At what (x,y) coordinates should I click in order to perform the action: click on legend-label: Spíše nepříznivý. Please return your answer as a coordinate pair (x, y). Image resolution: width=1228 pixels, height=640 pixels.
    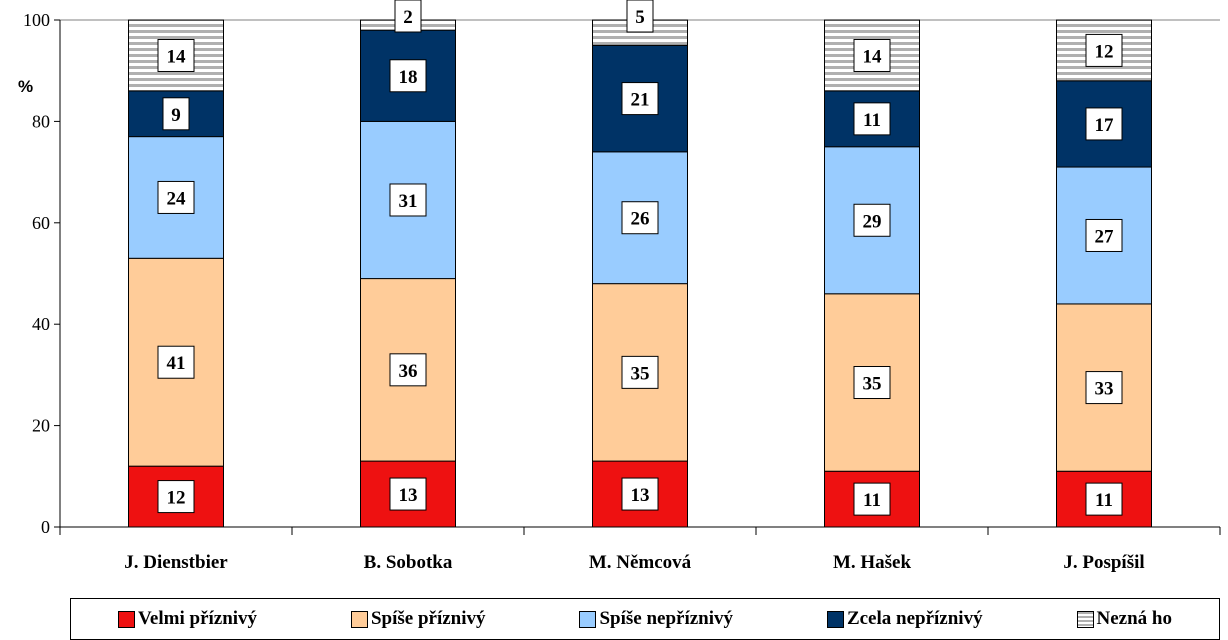
    Looking at the image, I should click on (666, 618).